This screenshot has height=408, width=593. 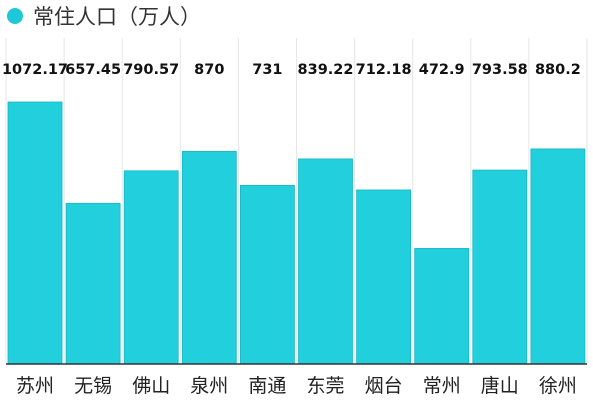 What do you see at coordinates (93, 70) in the screenshot?
I see `value-label: 657.45` at bounding box center [93, 70].